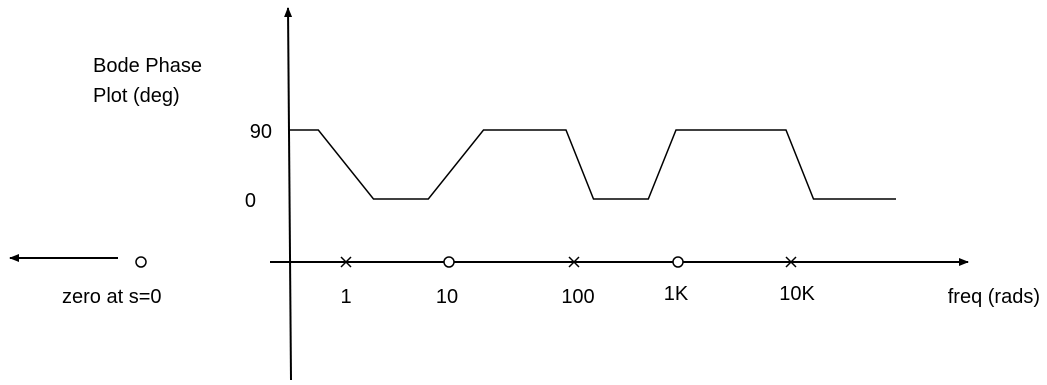 The image size is (1047, 385). Describe the element at coordinates (288, 194) in the screenshot. I see `y-axis` at that location.